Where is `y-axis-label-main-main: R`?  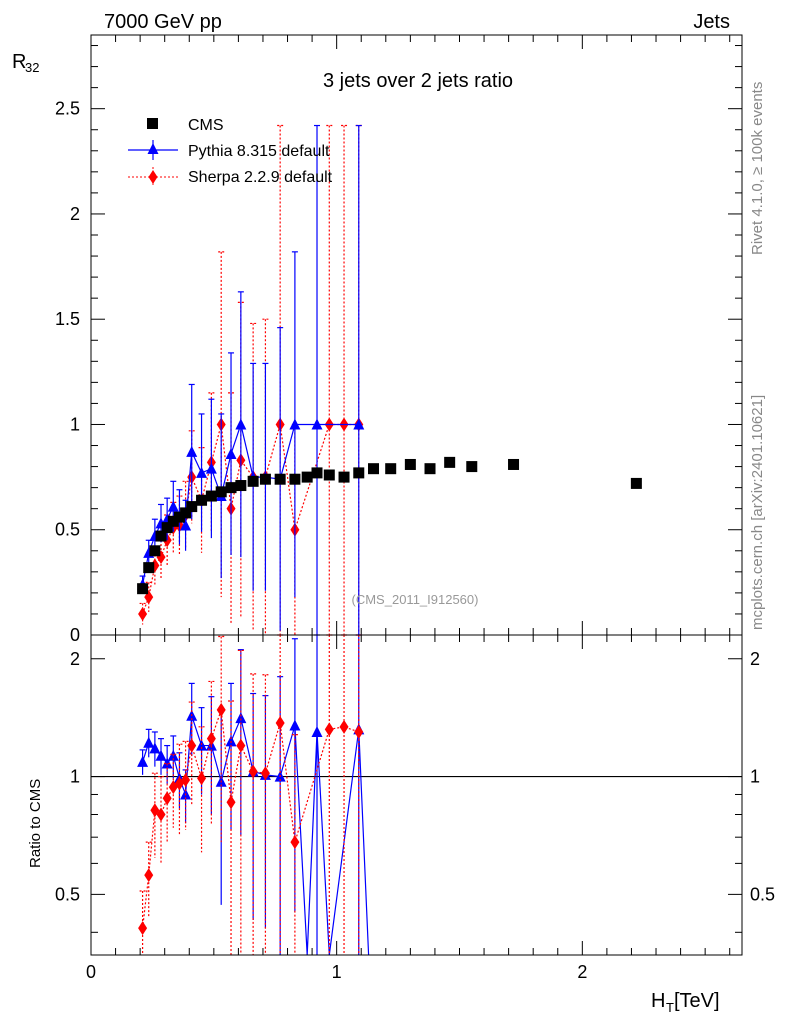 y-axis-label-main-main: R is located at coordinates (19, 62).